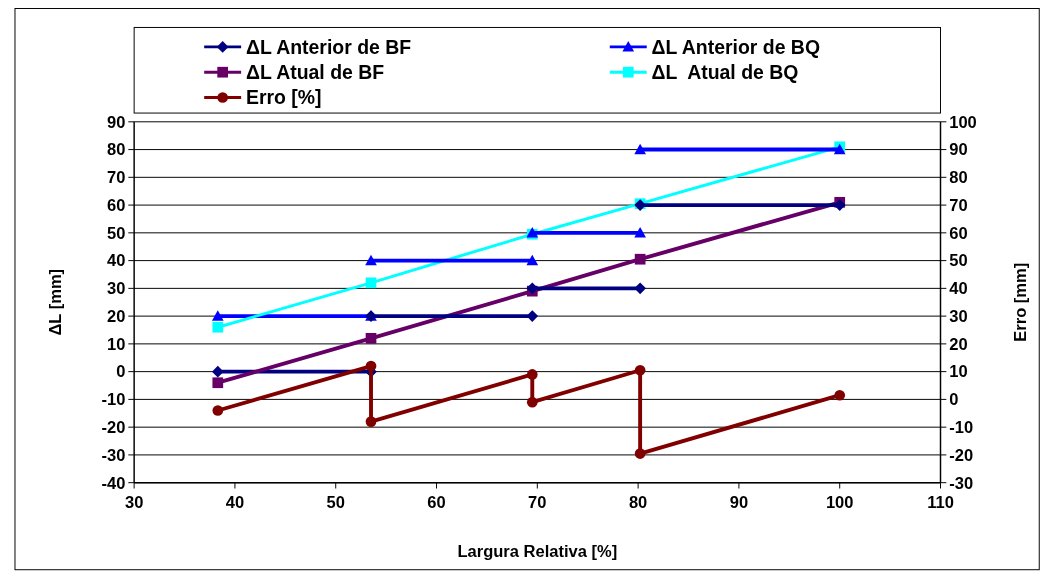 The image size is (1062, 586). I want to click on y2-tick-label: 100, so click(963, 122).